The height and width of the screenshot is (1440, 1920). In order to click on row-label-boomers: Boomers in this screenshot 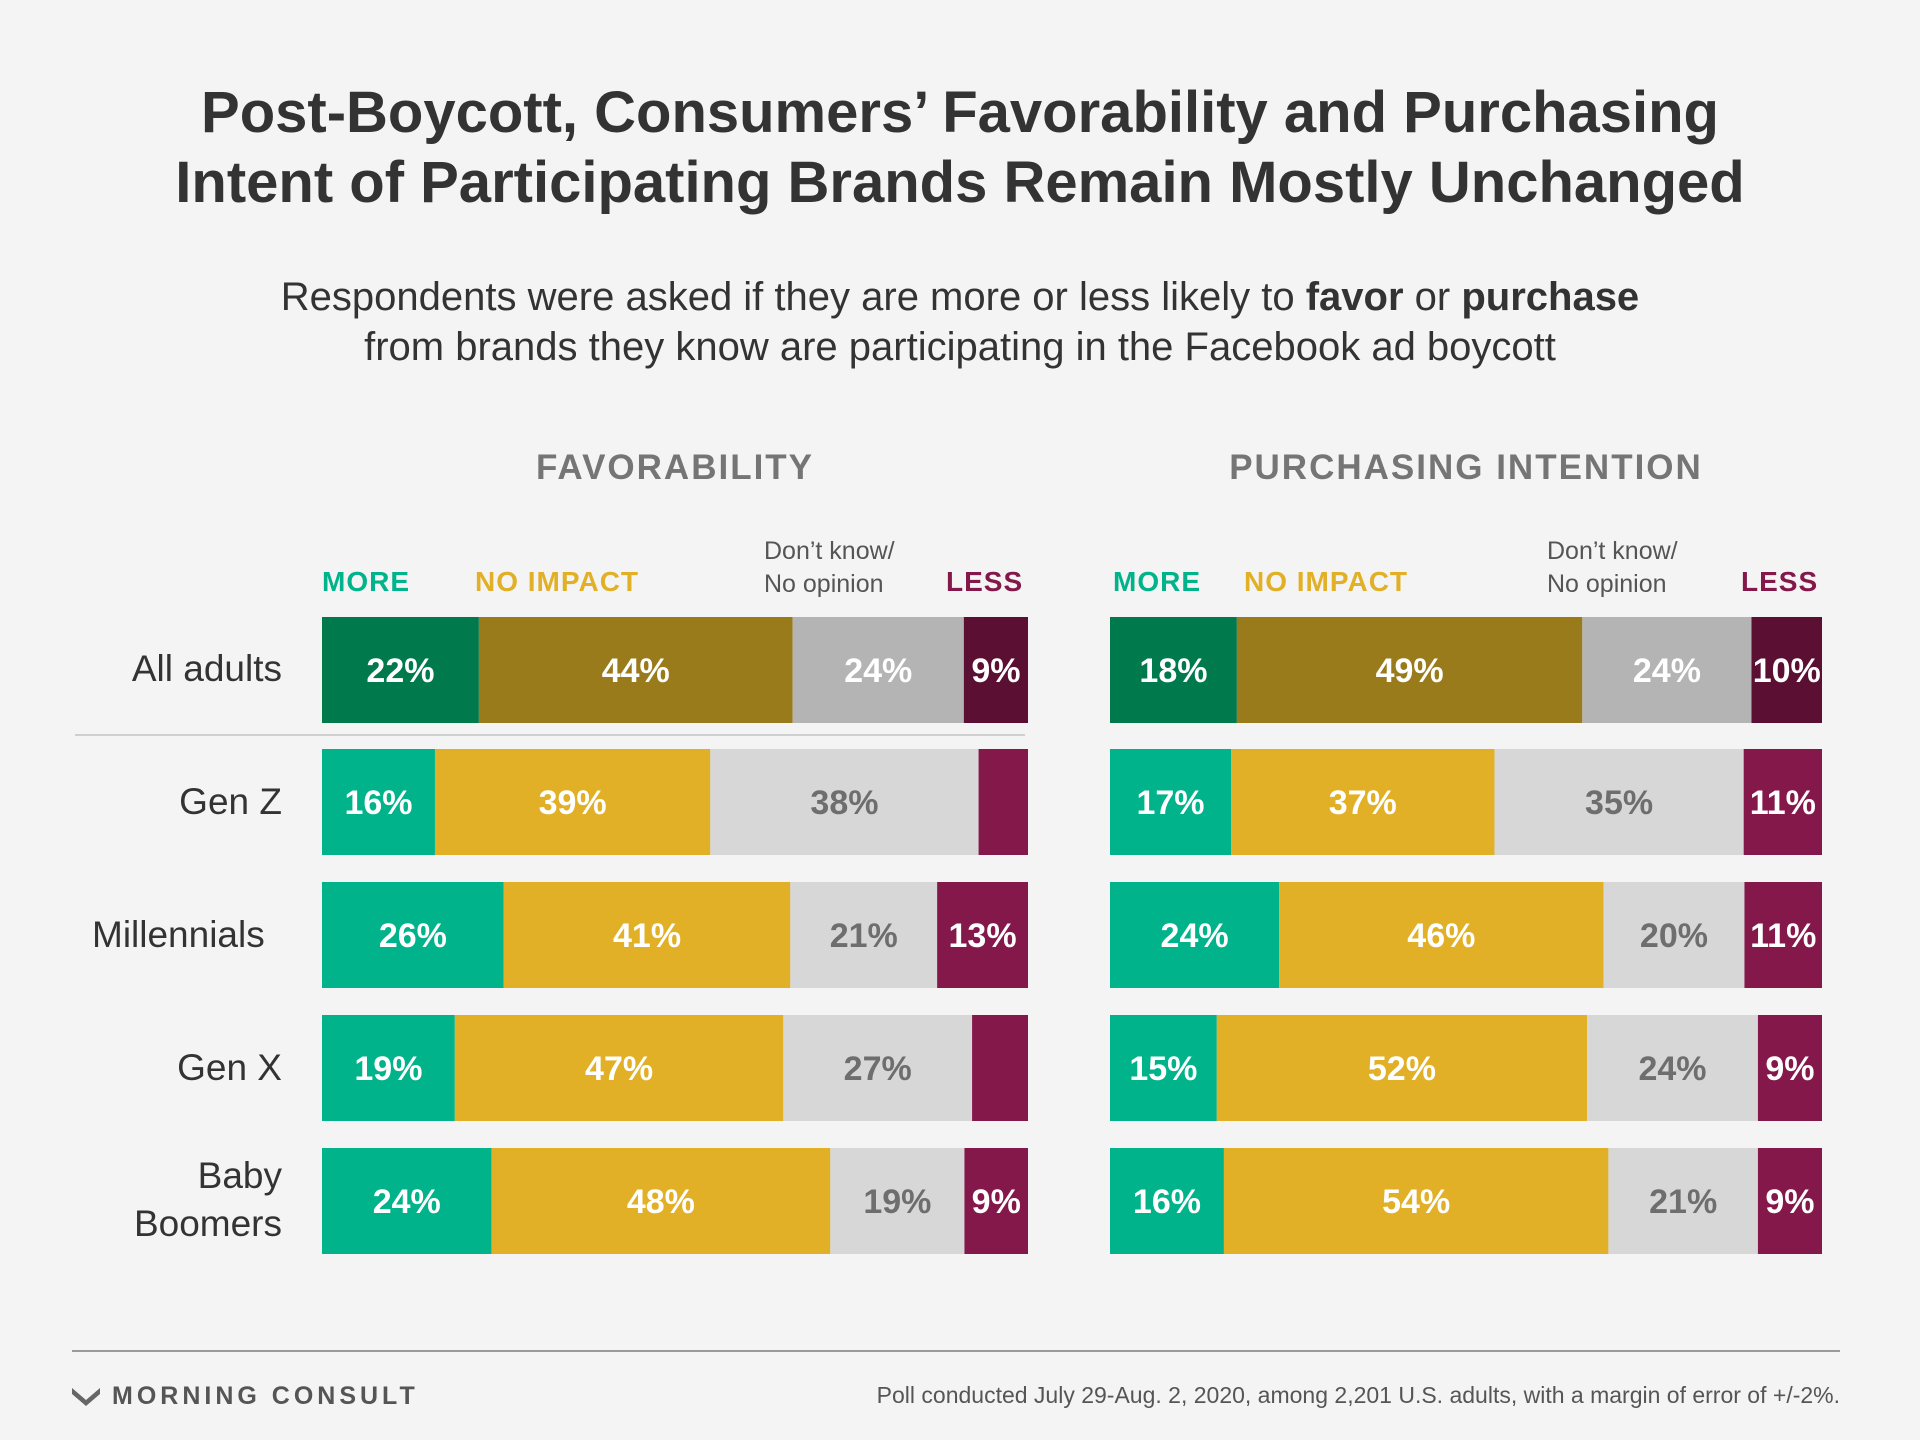, I will do `click(207, 1223)`.